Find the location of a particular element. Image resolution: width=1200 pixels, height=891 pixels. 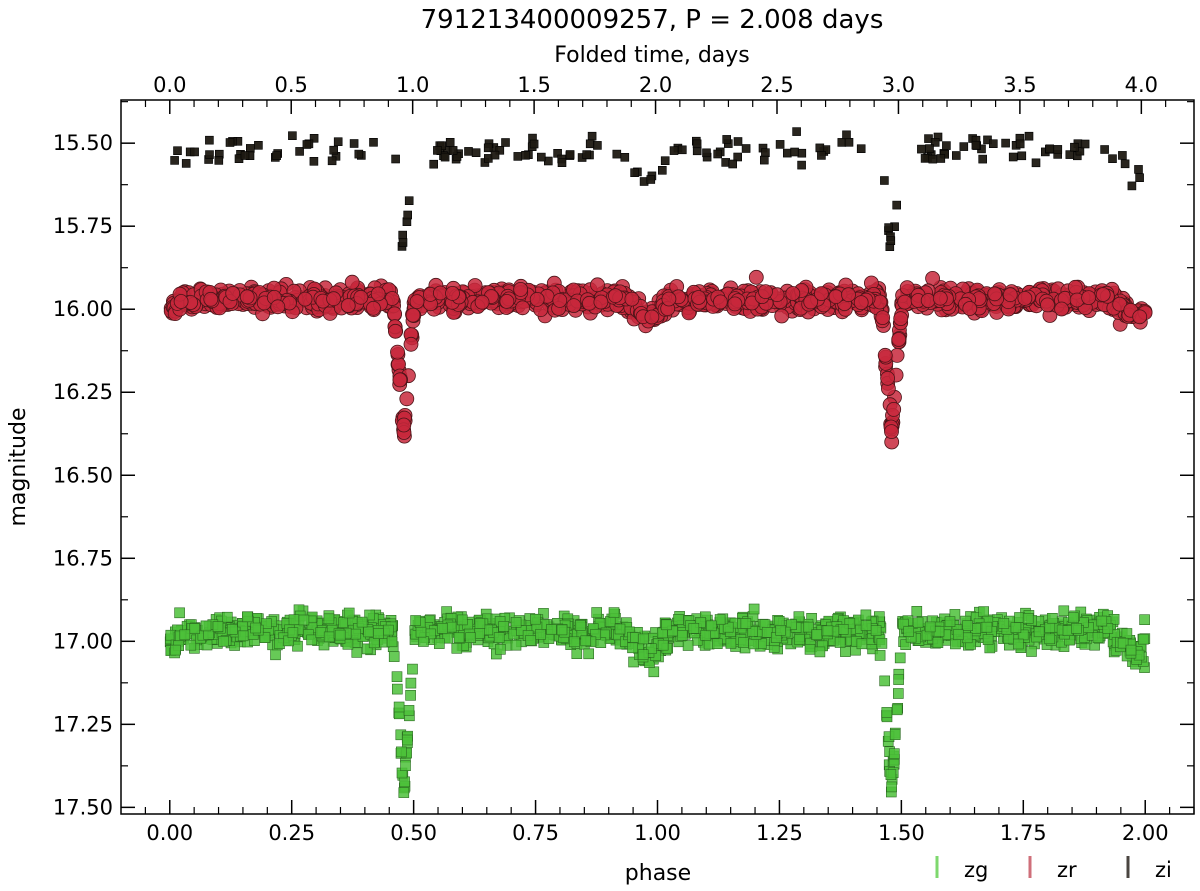

top-tick-label: 2.5 is located at coordinates (776, 85).